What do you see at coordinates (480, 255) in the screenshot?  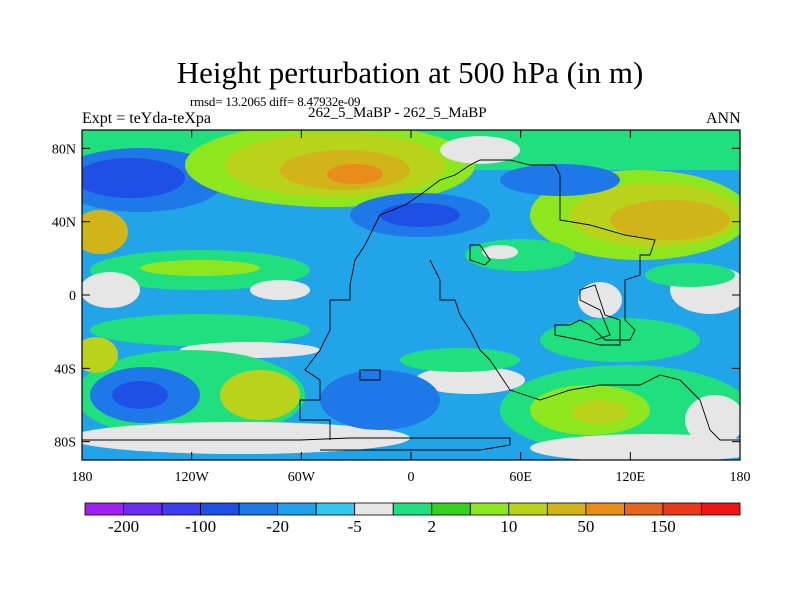 I see `coastline-continent-d` at bounding box center [480, 255].